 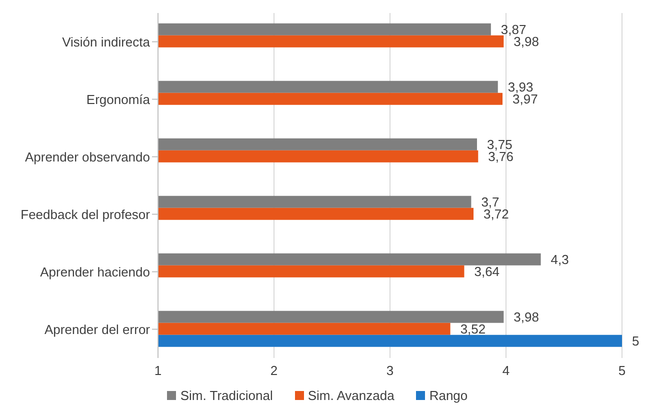 What do you see at coordinates (506, 370) in the screenshot?
I see `x-tick-label: 4` at bounding box center [506, 370].